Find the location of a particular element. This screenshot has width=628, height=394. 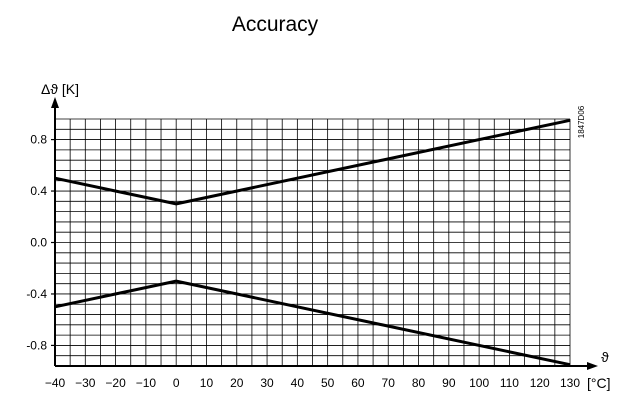

figure-code: 1847D06 is located at coordinates (581, 121).